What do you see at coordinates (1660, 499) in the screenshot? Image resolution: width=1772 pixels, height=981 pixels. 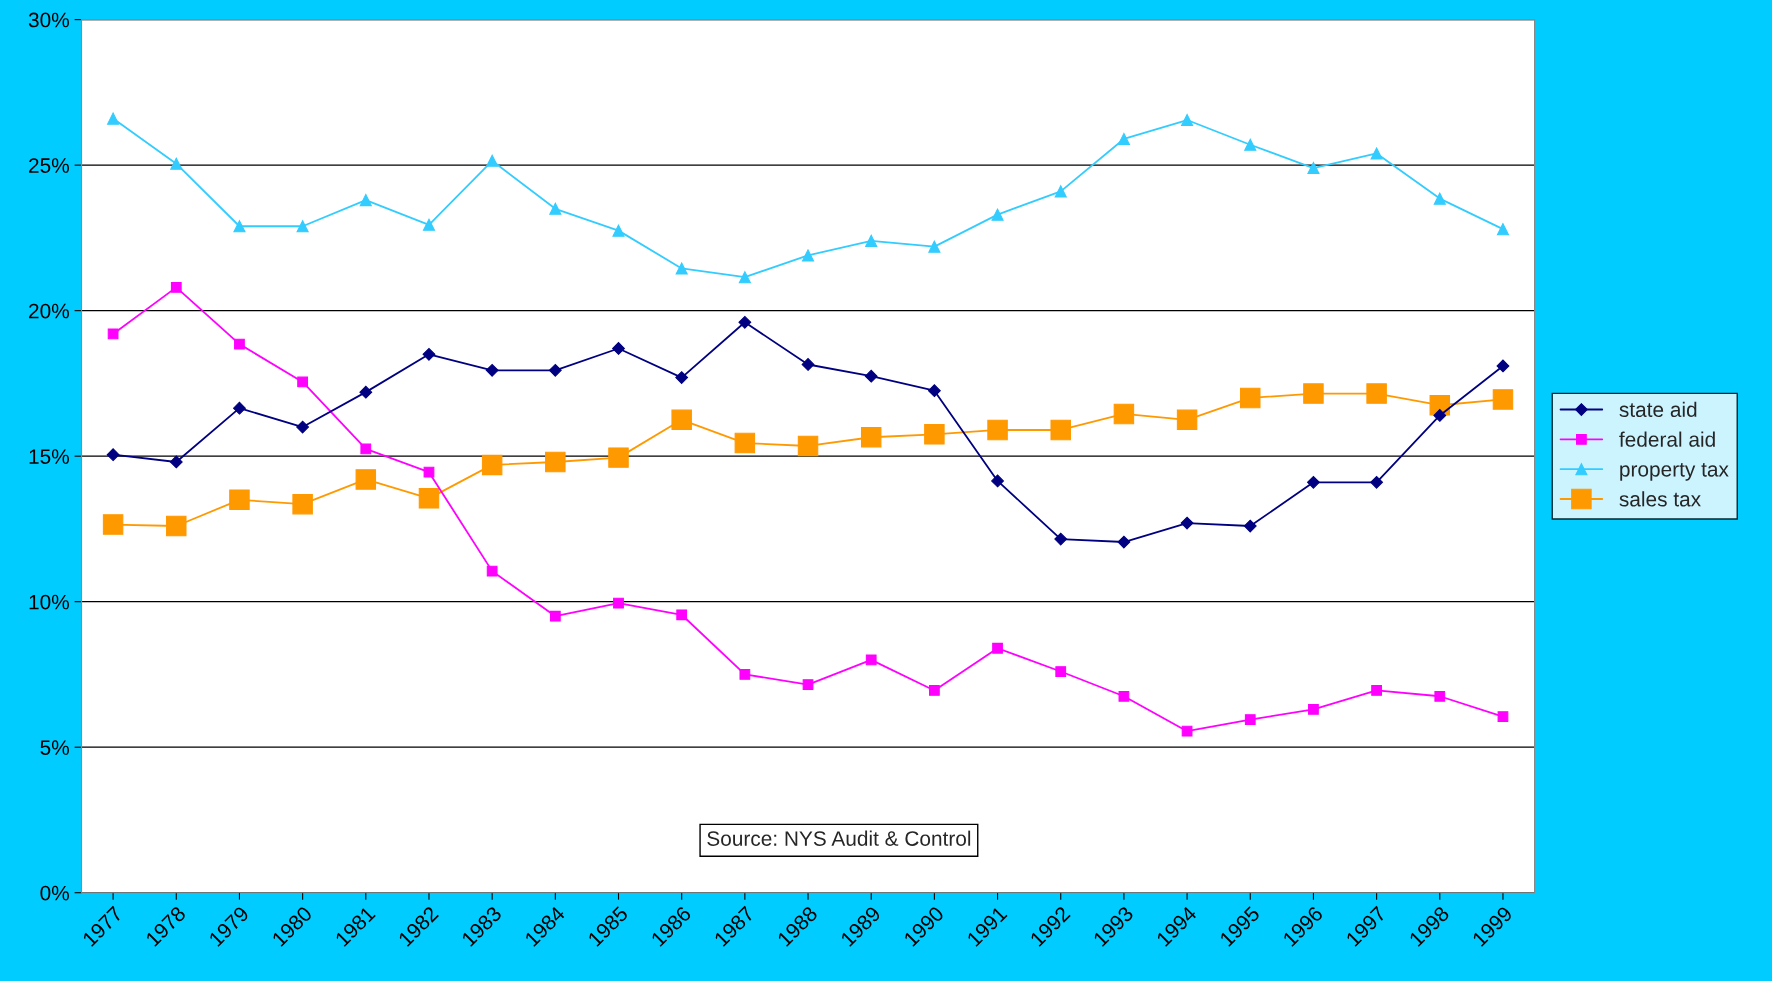 I see `legend-label: sales tax` at bounding box center [1660, 499].